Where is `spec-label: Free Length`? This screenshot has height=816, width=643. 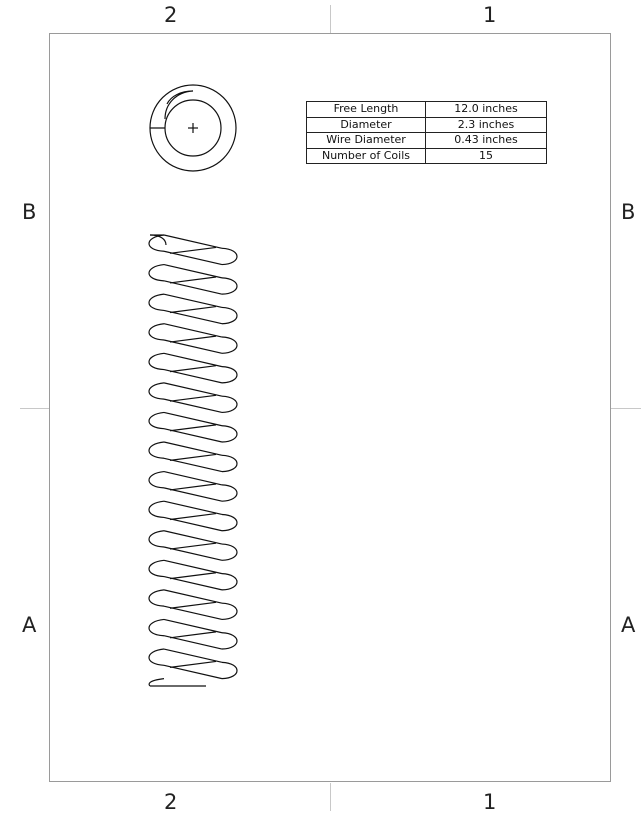 spec-label: Free Length is located at coordinates (366, 109).